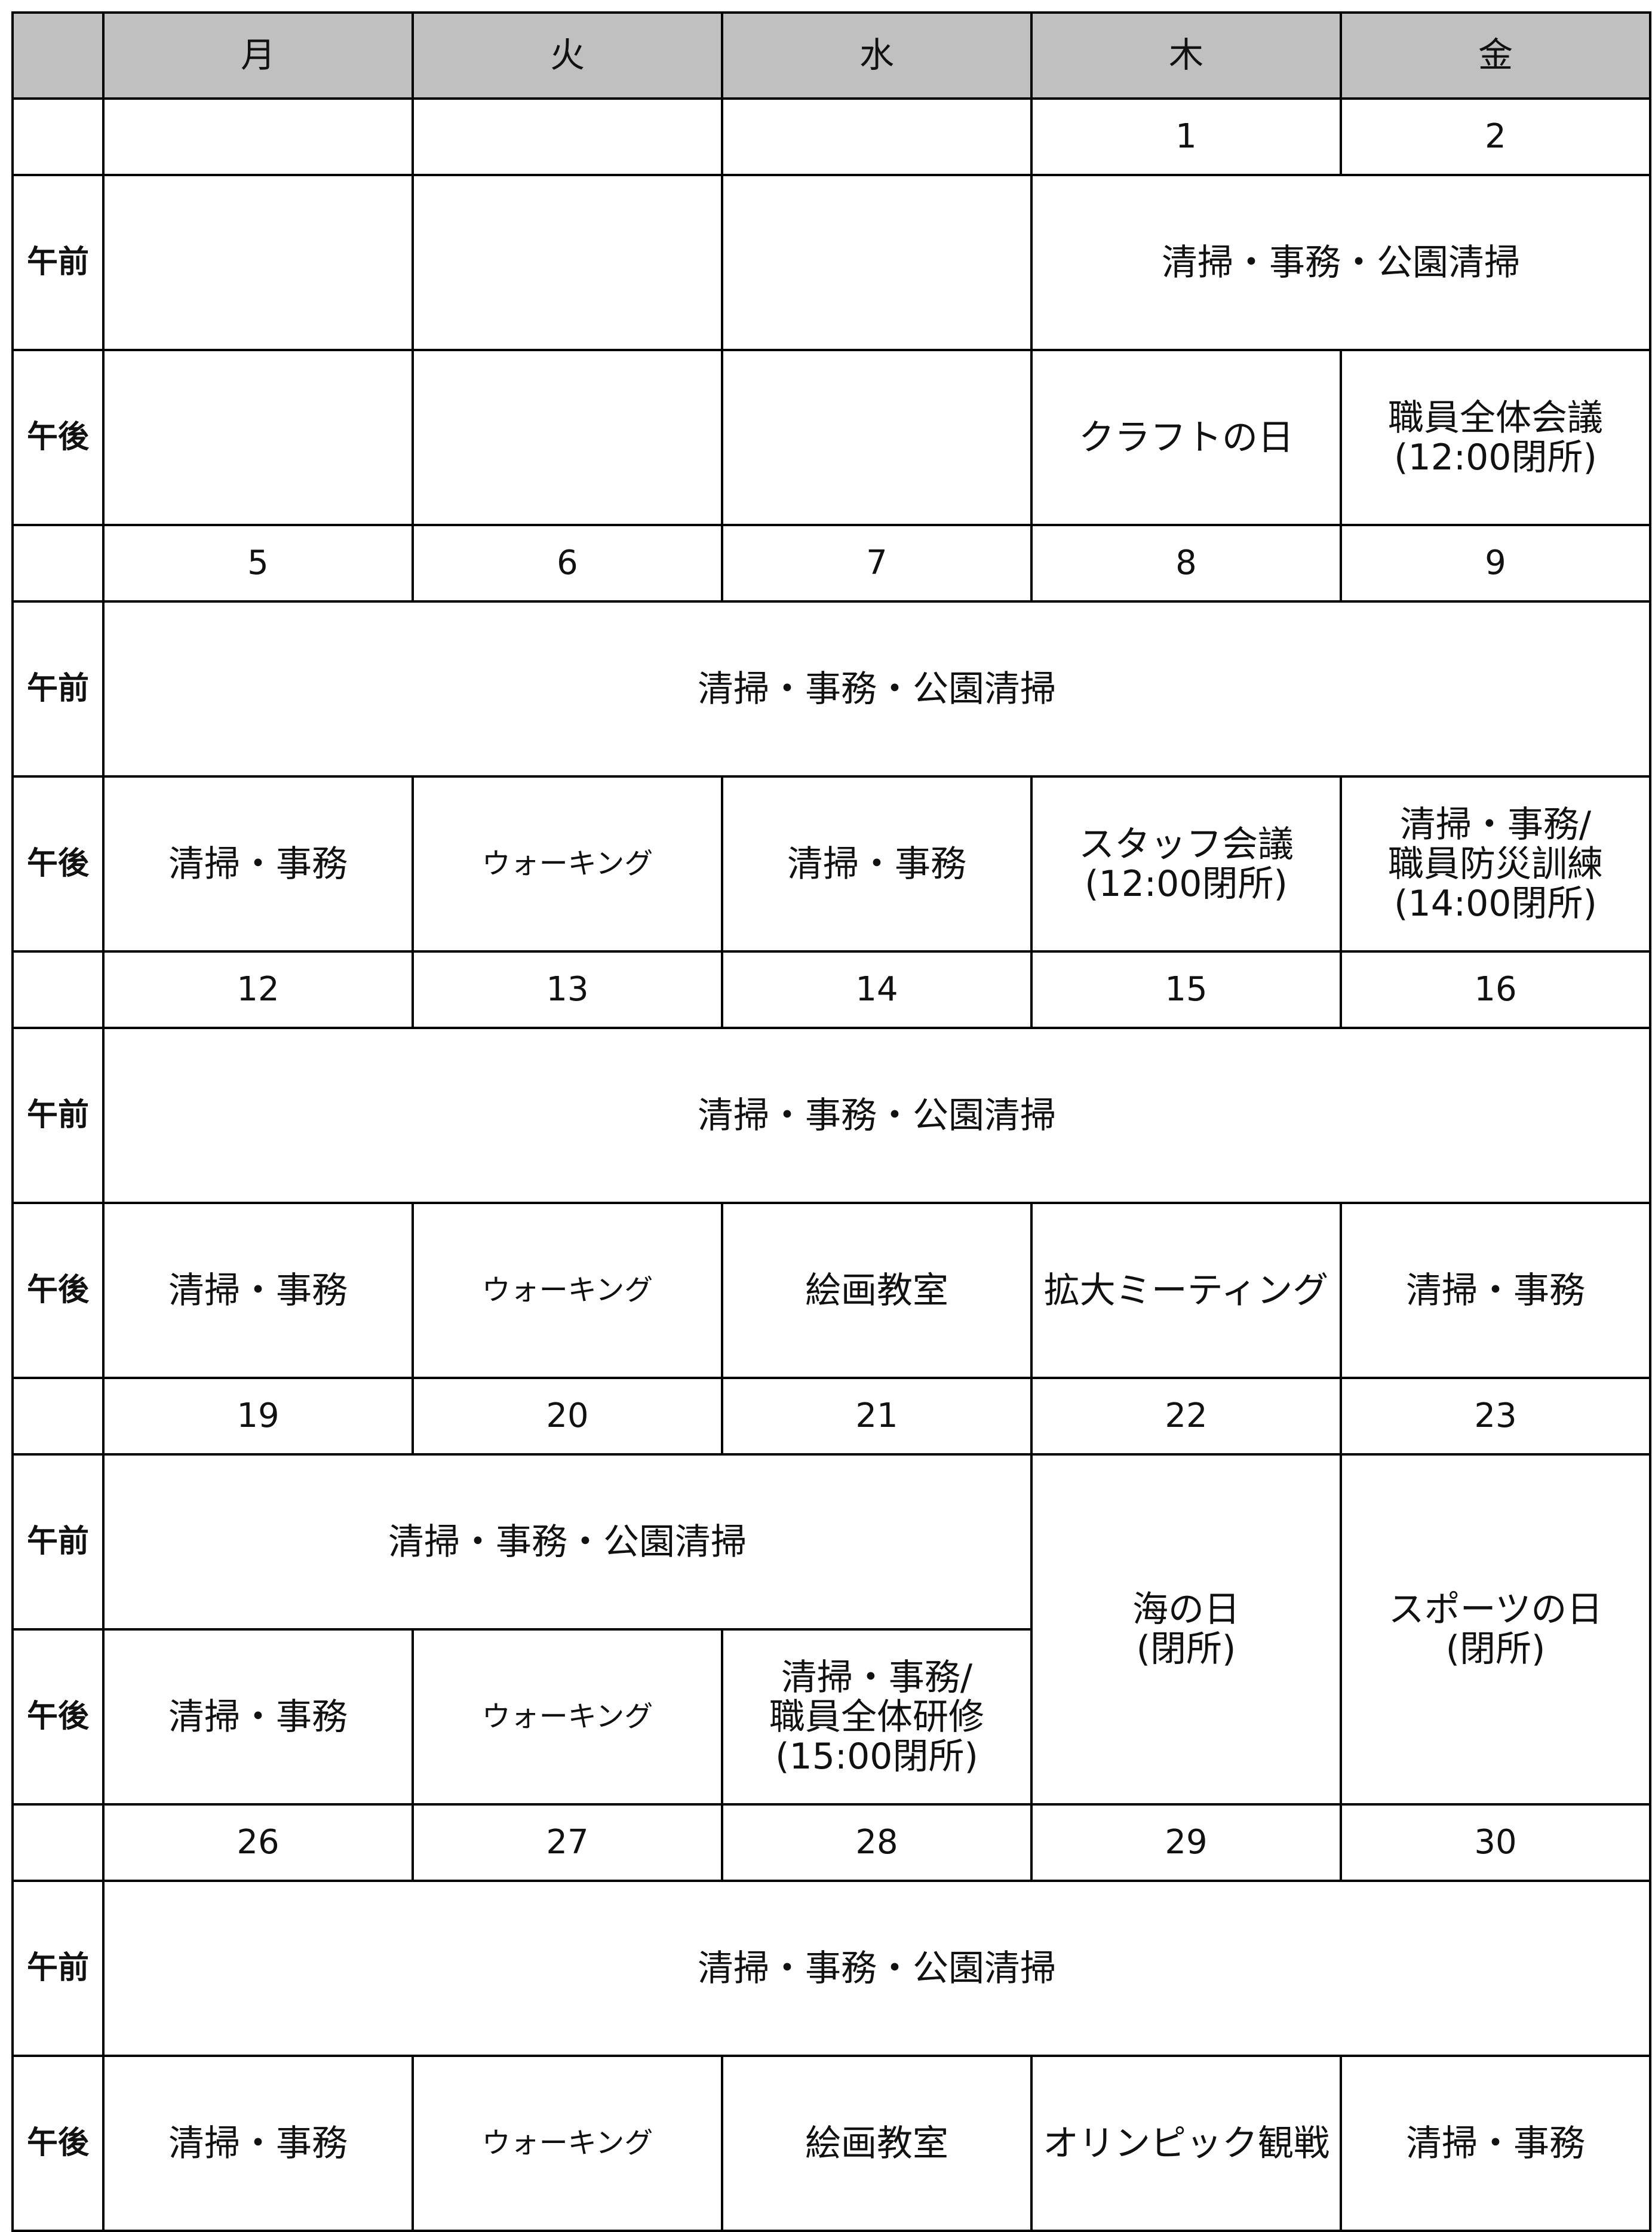 Image resolution: width=1652 pixels, height=2232 pixels. I want to click on event: スポーツの日 (閉所), so click(1495, 1630).